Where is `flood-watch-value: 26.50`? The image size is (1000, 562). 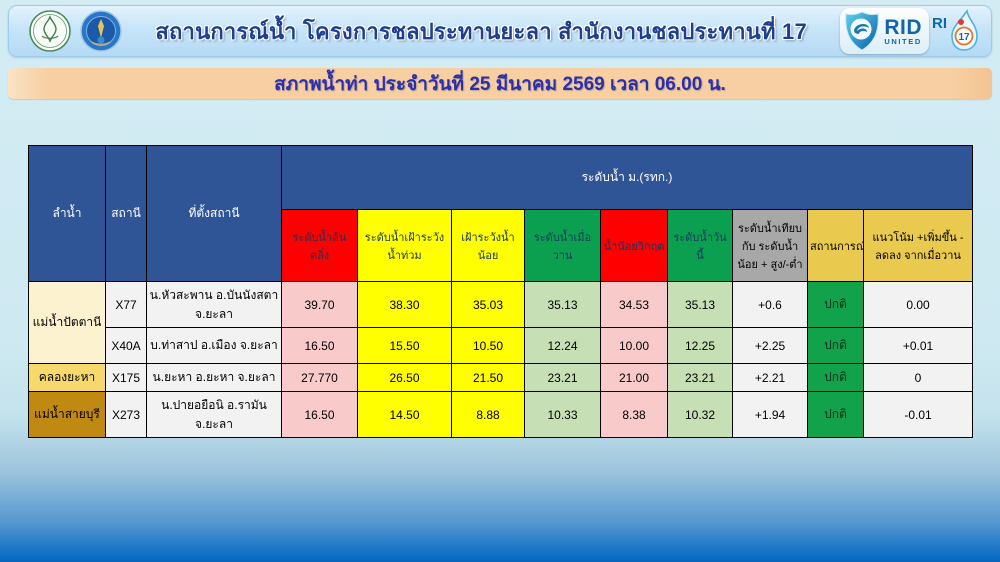
flood-watch-value: 26.50 is located at coordinates (404, 377).